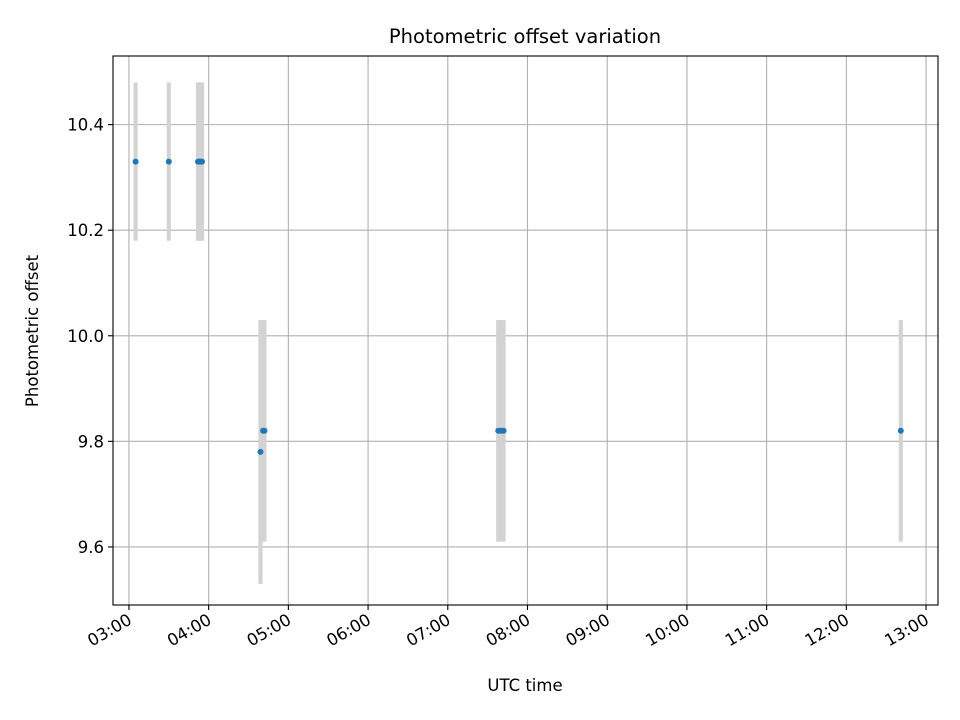  Describe the element at coordinates (525, 36) in the screenshot. I see `chart-title: Photometric offset variation` at that location.